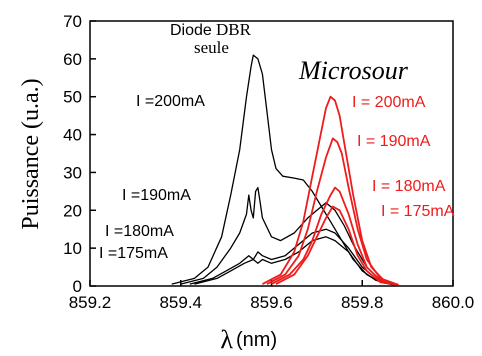 The image size is (482, 356). What do you see at coordinates (79, 154) in the screenshot?
I see `y-axis-ticks: 0 10 20 30 40 50 60 70` at bounding box center [79, 154].